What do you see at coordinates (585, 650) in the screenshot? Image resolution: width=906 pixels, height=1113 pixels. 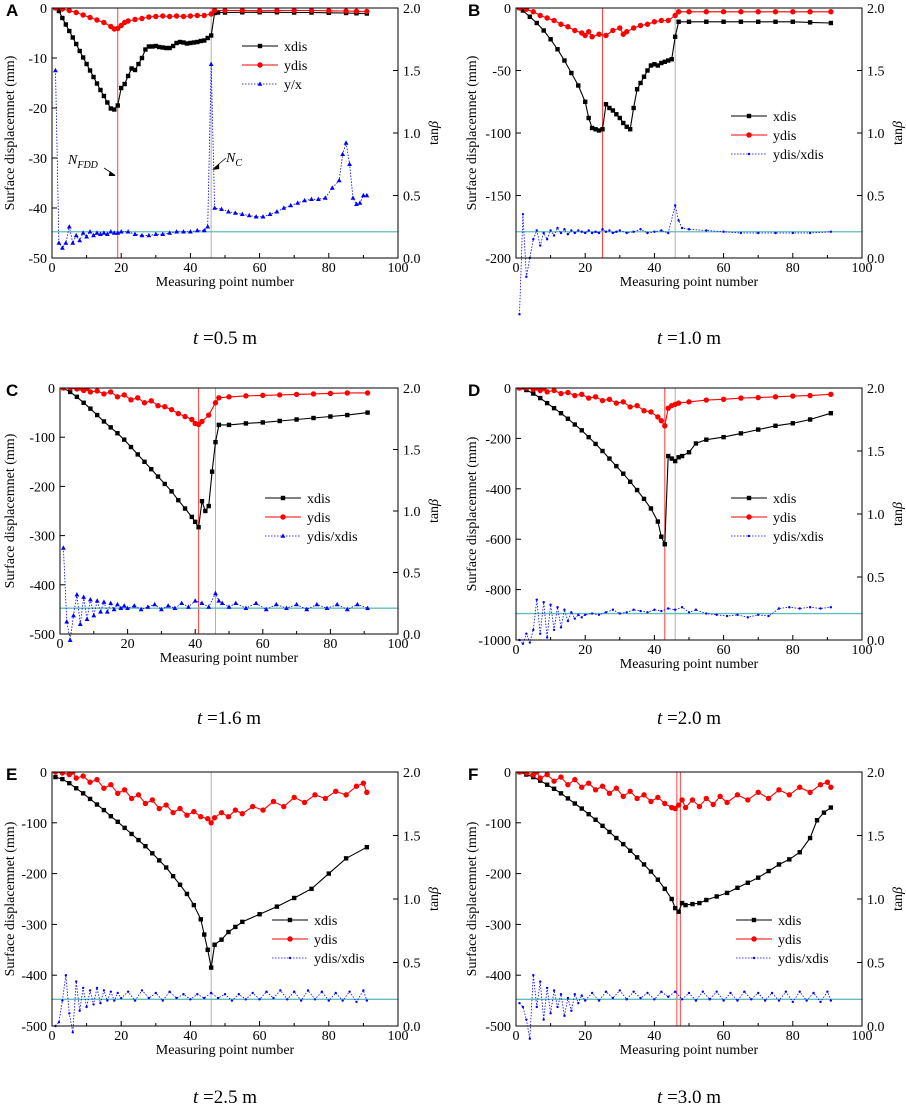 I see `x-tick-label: 20` at bounding box center [585, 650].